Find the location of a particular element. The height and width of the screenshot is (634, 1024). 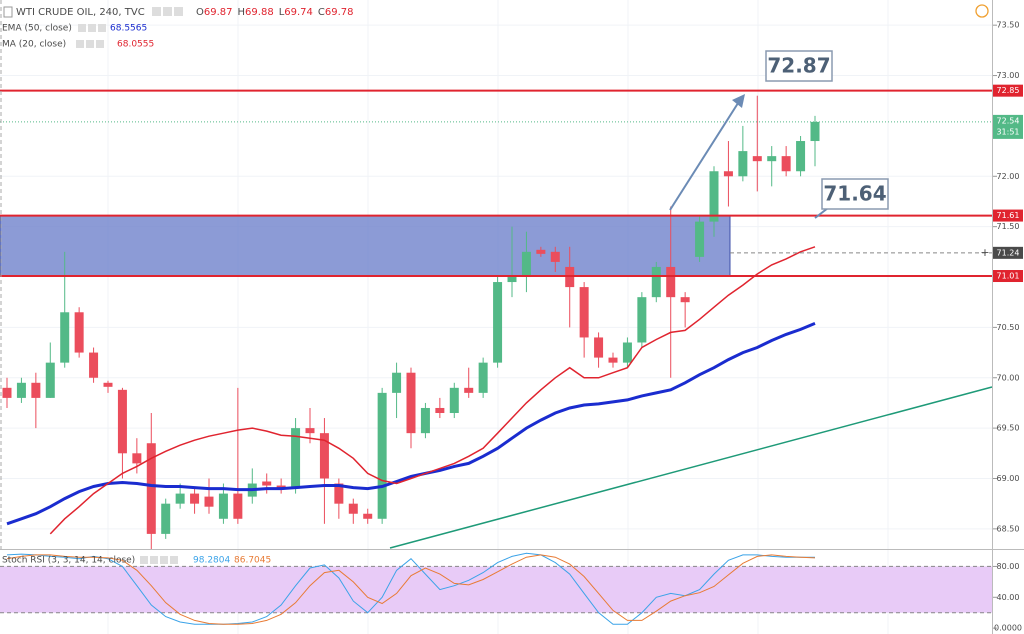

last-price-label: 72.54 is located at coordinates (1008, 120).